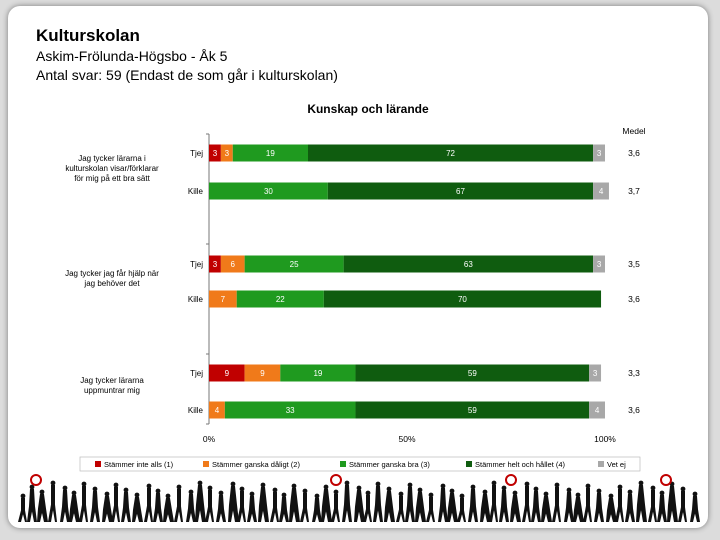 Image resolution: width=720 pixels, height=540 pixels. I want to click on bar-data-label: 6, so click(233, 264).